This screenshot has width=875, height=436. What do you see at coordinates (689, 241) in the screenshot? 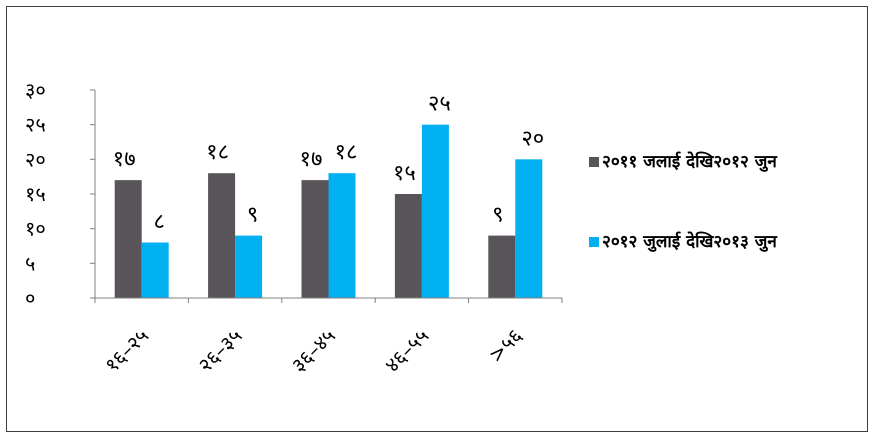
I see `legend-label: २०१२ जुलाई देखि२०१३ जुन` at bounding box center [689, 241].